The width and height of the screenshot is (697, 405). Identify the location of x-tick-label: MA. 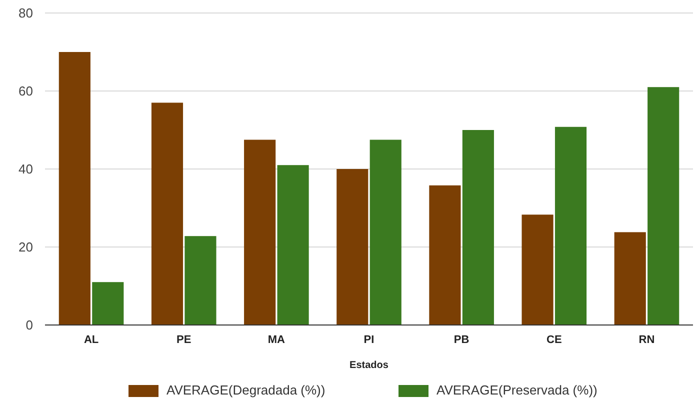
(277, 340).